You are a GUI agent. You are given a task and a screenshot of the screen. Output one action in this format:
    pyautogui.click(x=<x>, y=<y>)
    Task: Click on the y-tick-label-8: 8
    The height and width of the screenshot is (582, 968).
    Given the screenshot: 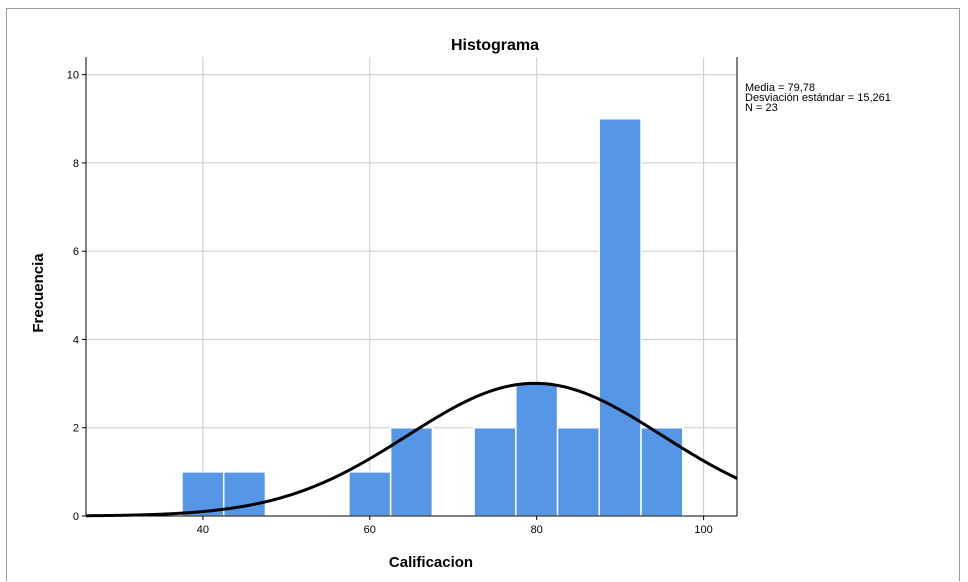 What is the action you would take?
    pyautogui.click(x=76, y=164)
    